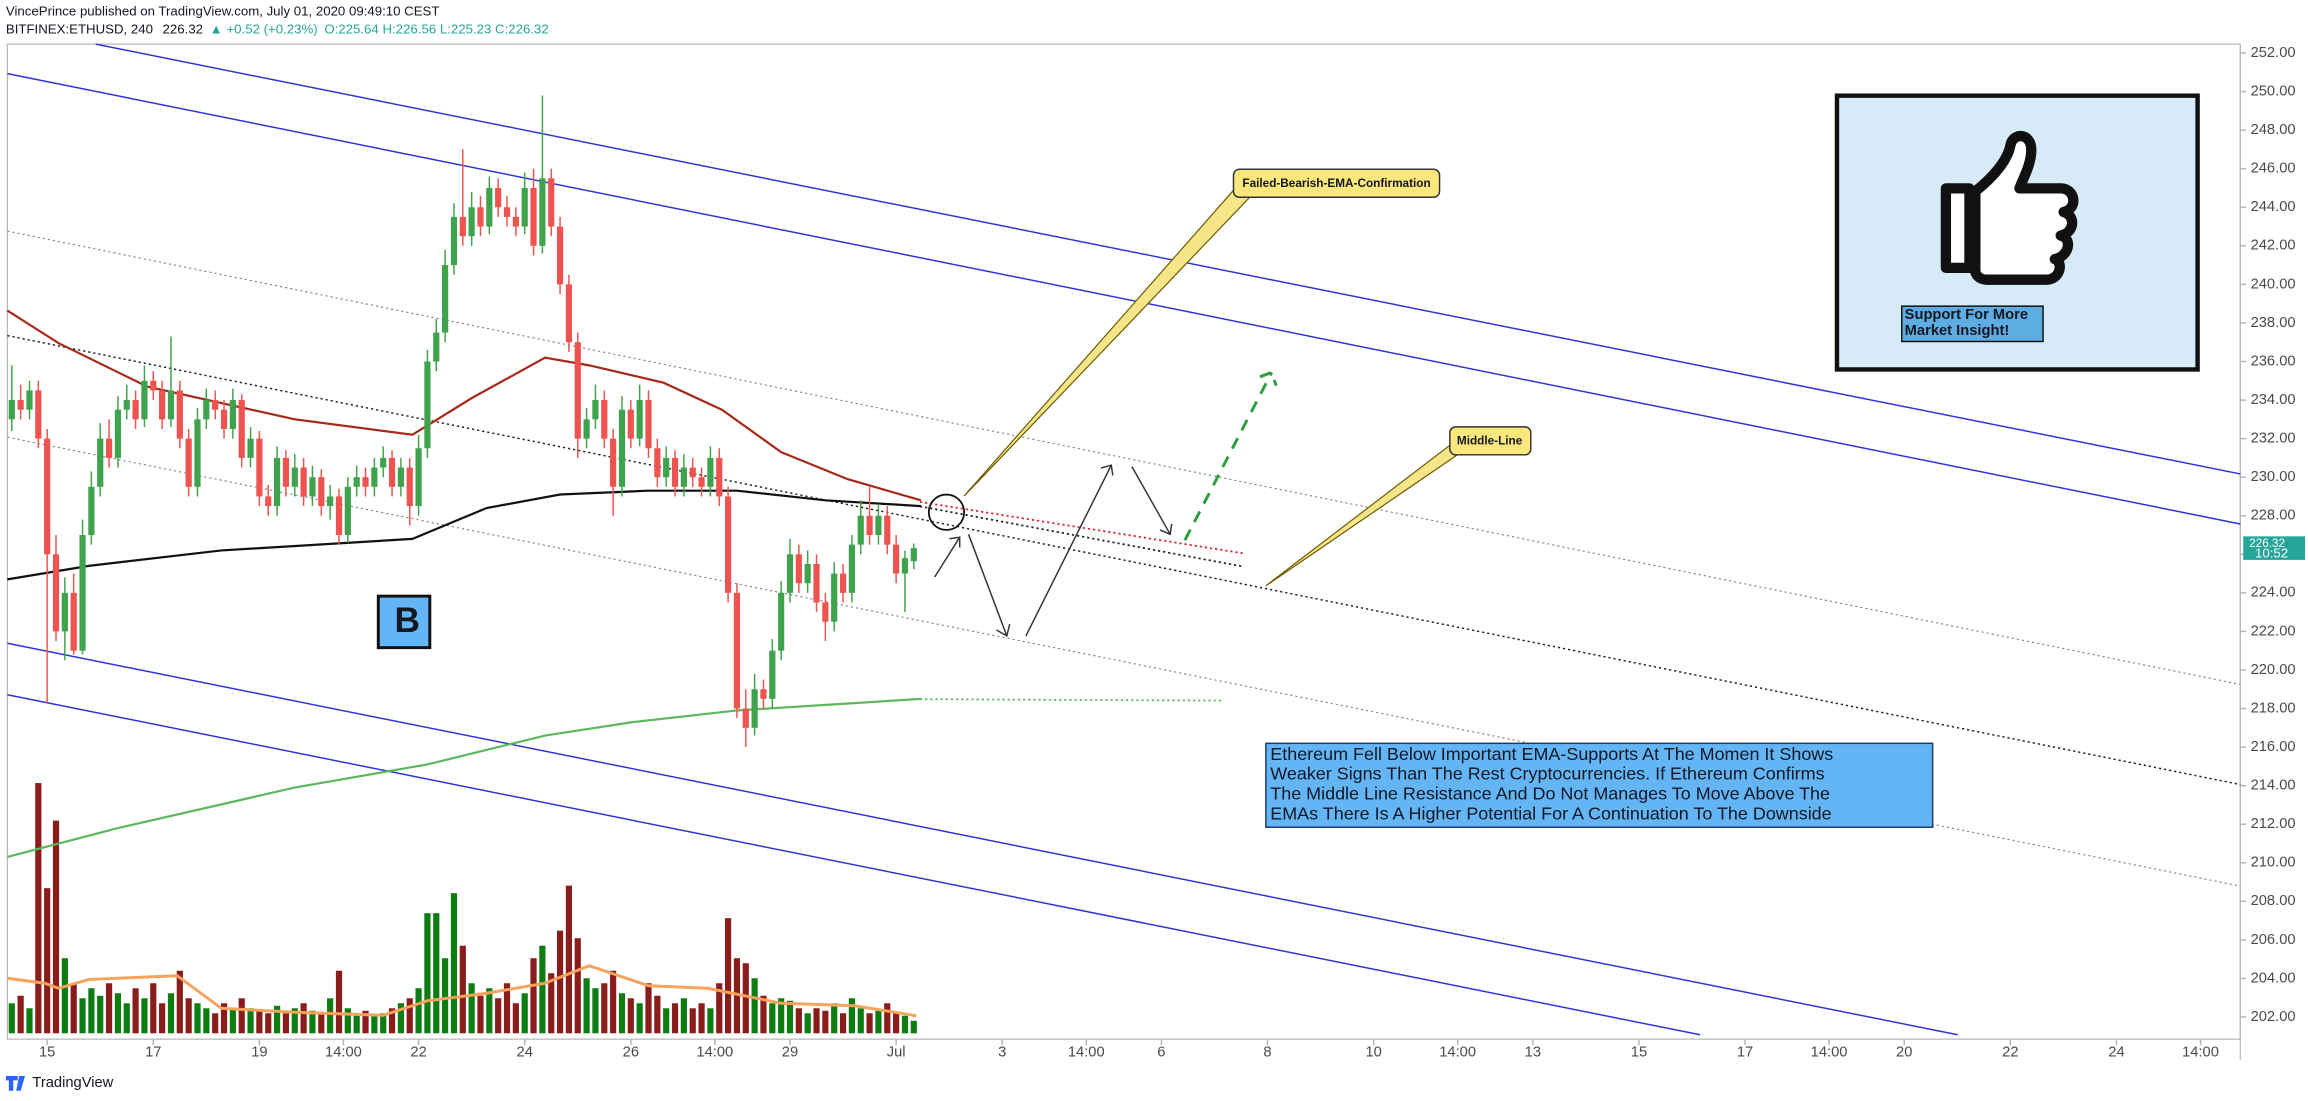 The width and height of the screenshot is (2308, 1101). What do you see at coordinates (2273, 978) in the screenshot?
I see `y-tick-label: 204.00` at bounding box center [2273, 978].